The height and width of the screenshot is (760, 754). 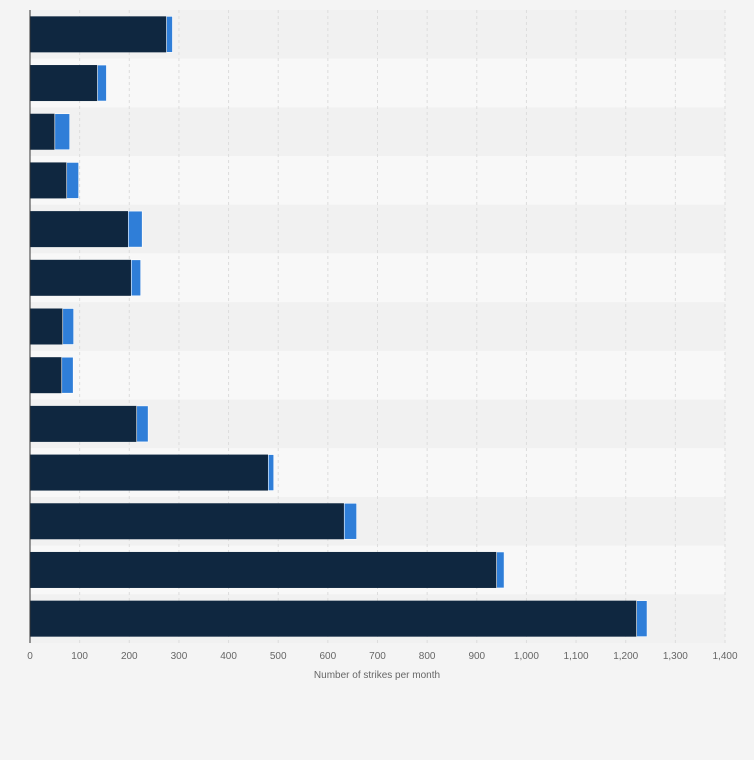 What do you see at coordinates (328, 656) in the screenshot?
I see `x-tick-label: 600` at bounding box center [328, 656].